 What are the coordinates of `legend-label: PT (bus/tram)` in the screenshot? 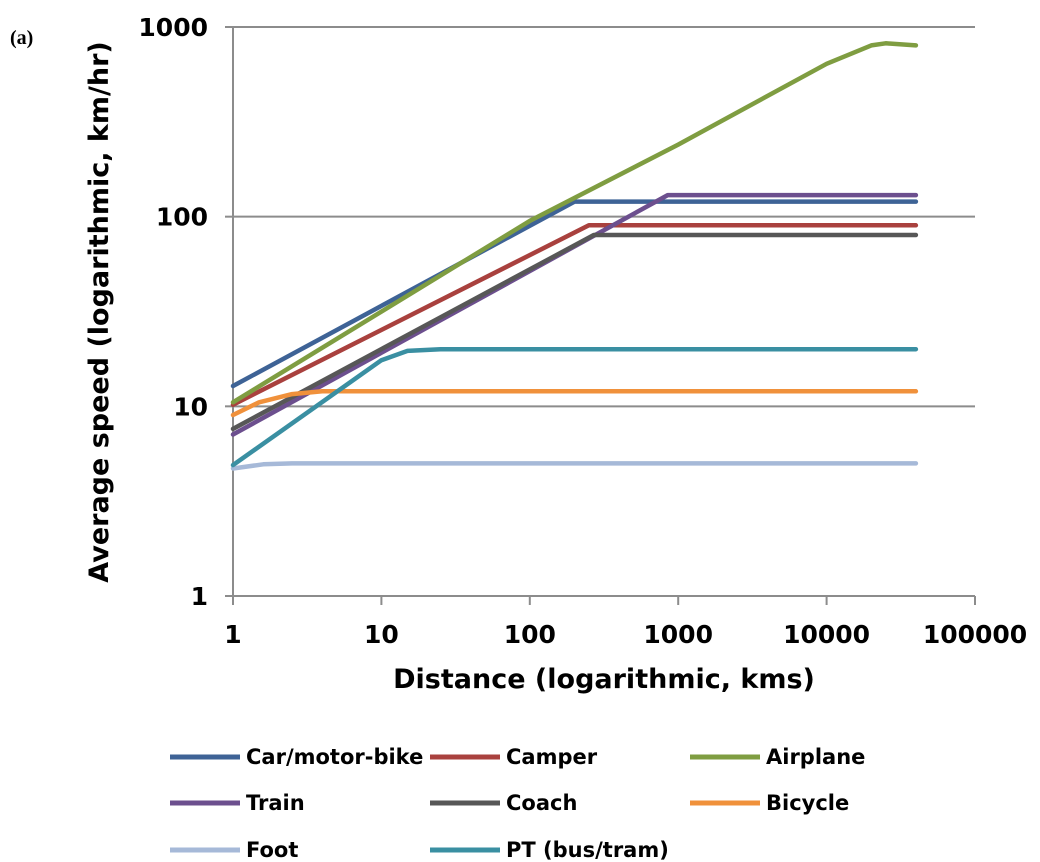 It's located at (587, 850).